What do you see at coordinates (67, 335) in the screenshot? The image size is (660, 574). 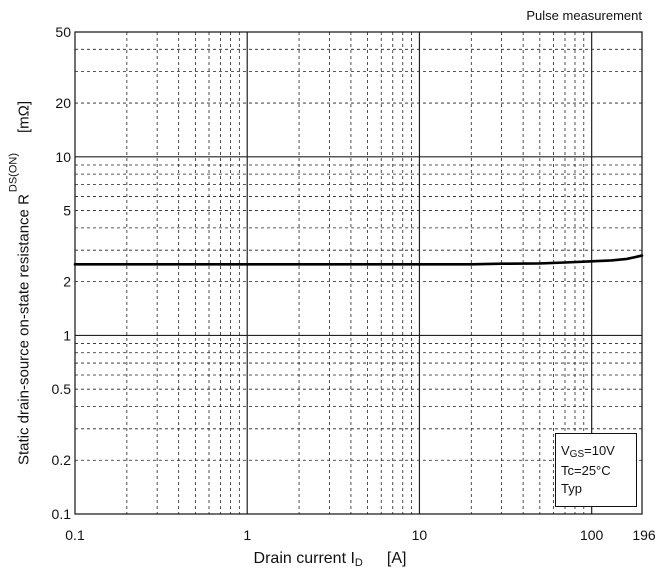 I see `y-tick-label: 1` at bounding box center [67, 335].